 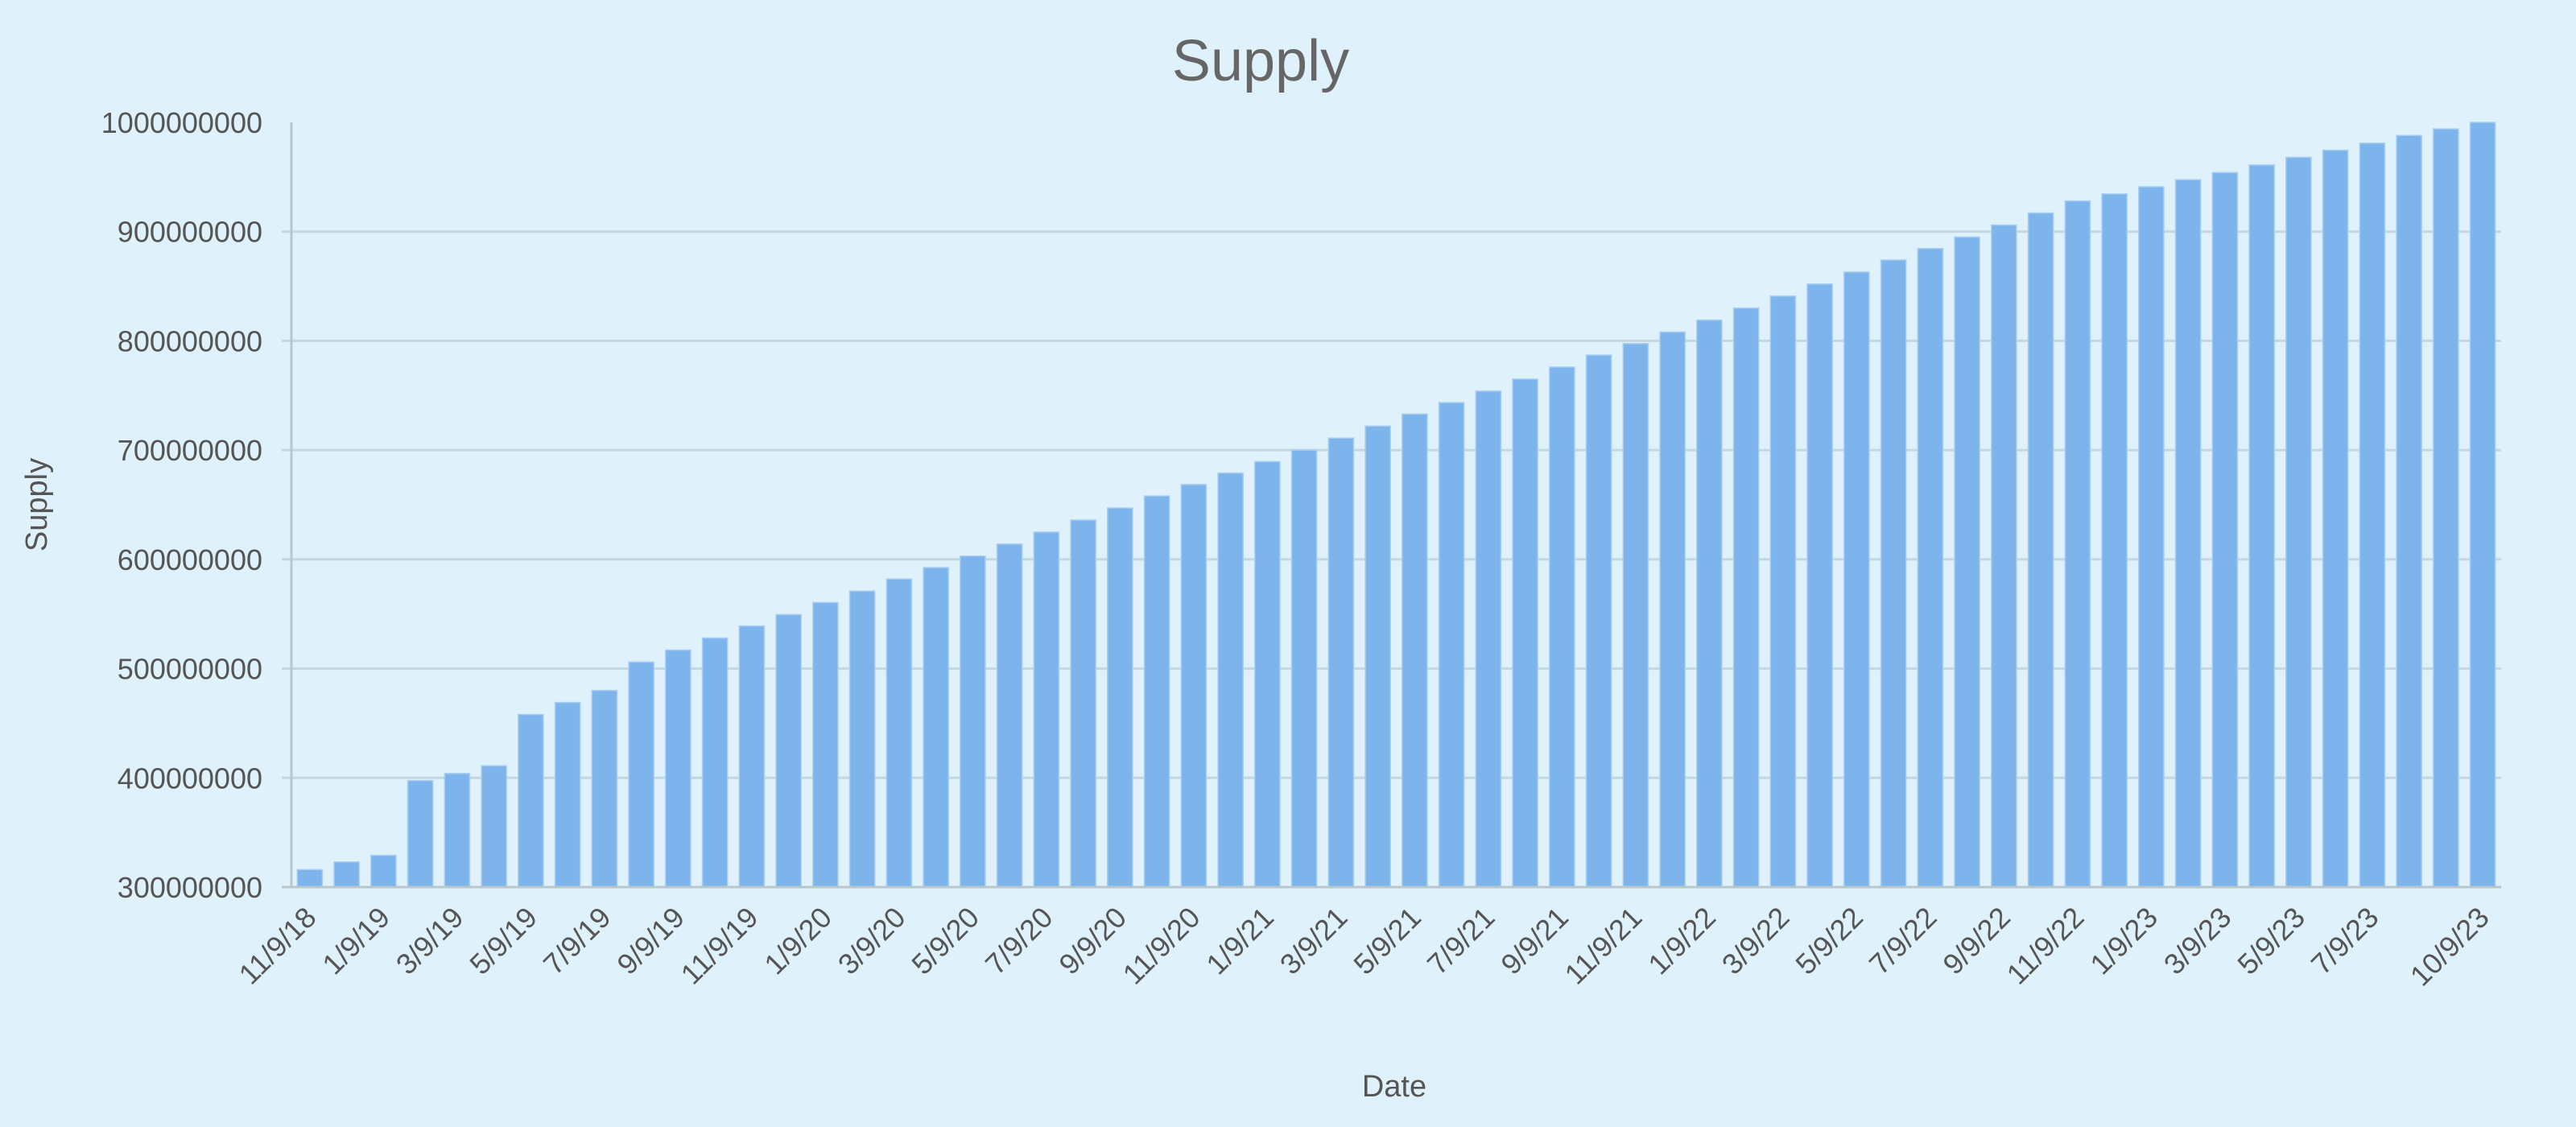 What do you see at coordinates (788, 750) in the screenshot?
I see `bar: 12/9/19: 549500000` at bounding box center [788, 750].